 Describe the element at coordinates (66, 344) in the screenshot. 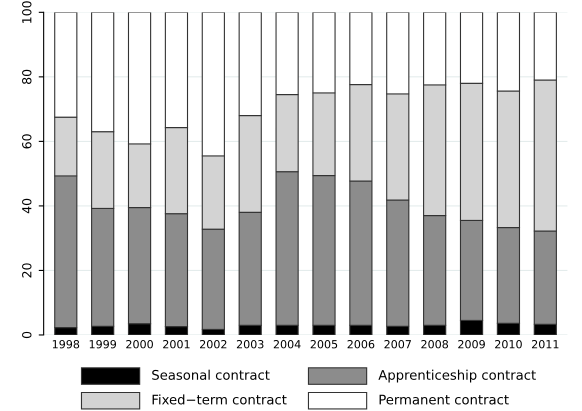

I see `x-tick-label: 1998` at that location.